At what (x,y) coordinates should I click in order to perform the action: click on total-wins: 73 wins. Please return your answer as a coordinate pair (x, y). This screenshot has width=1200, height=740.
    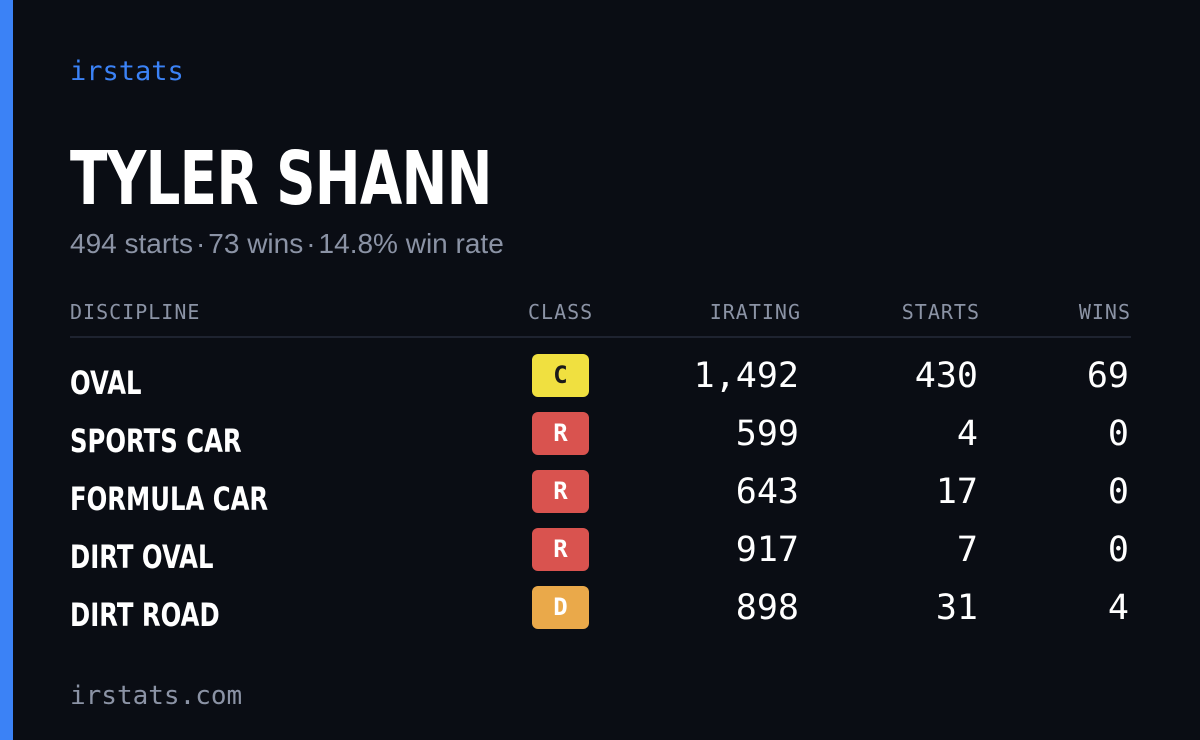
    Looking at the image, I should click on (256, 243).